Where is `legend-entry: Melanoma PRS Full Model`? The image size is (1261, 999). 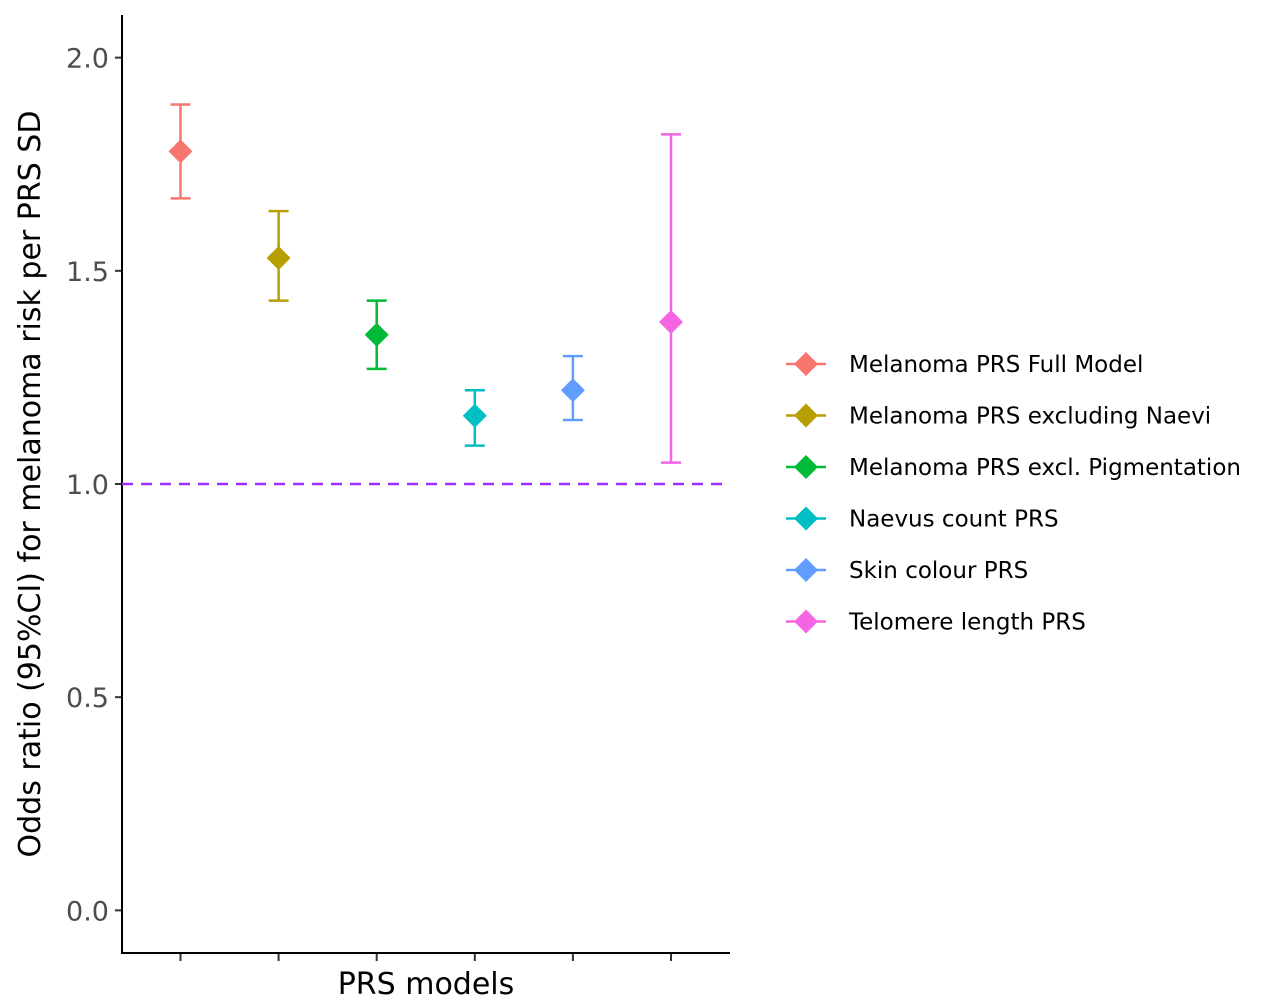 legend-entry: Melanoma PRS Full Model is located at coordinates (964, 365).